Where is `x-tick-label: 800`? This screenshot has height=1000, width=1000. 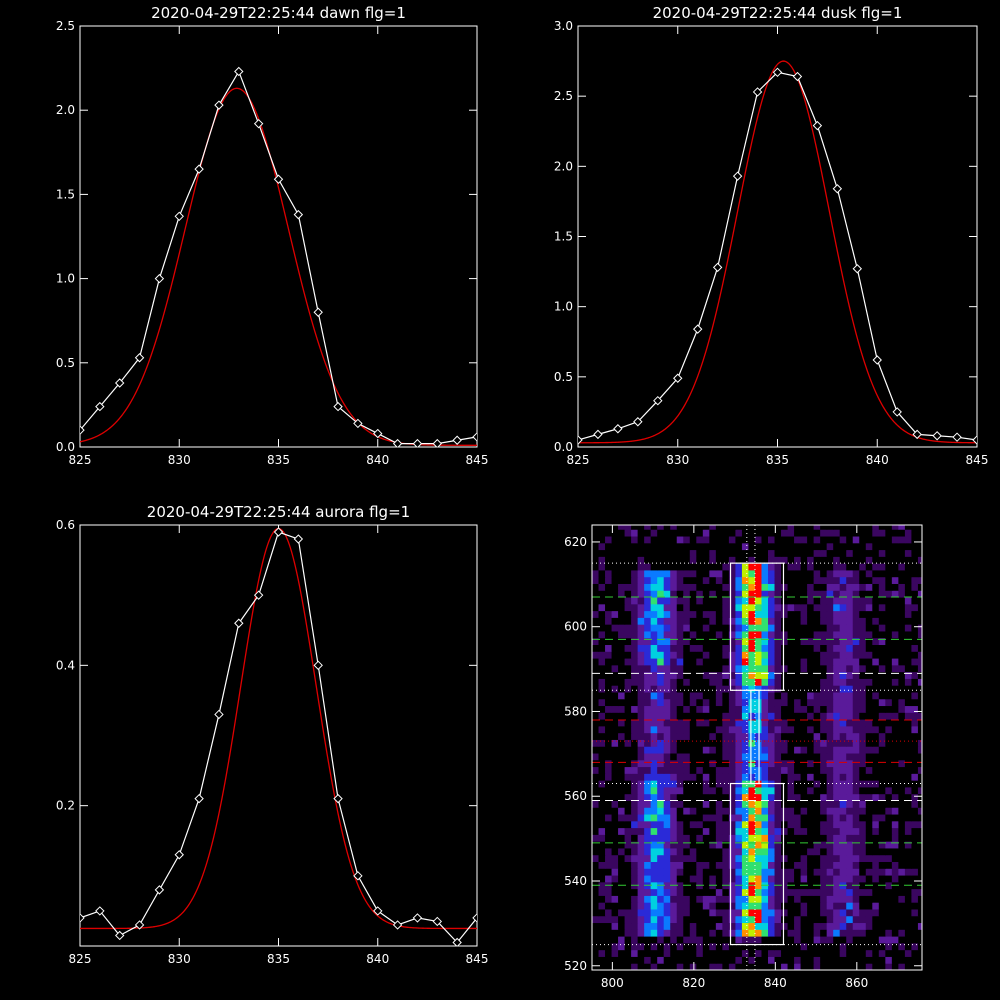 x-tick-label: 800 is located at coordinates (612, 983).